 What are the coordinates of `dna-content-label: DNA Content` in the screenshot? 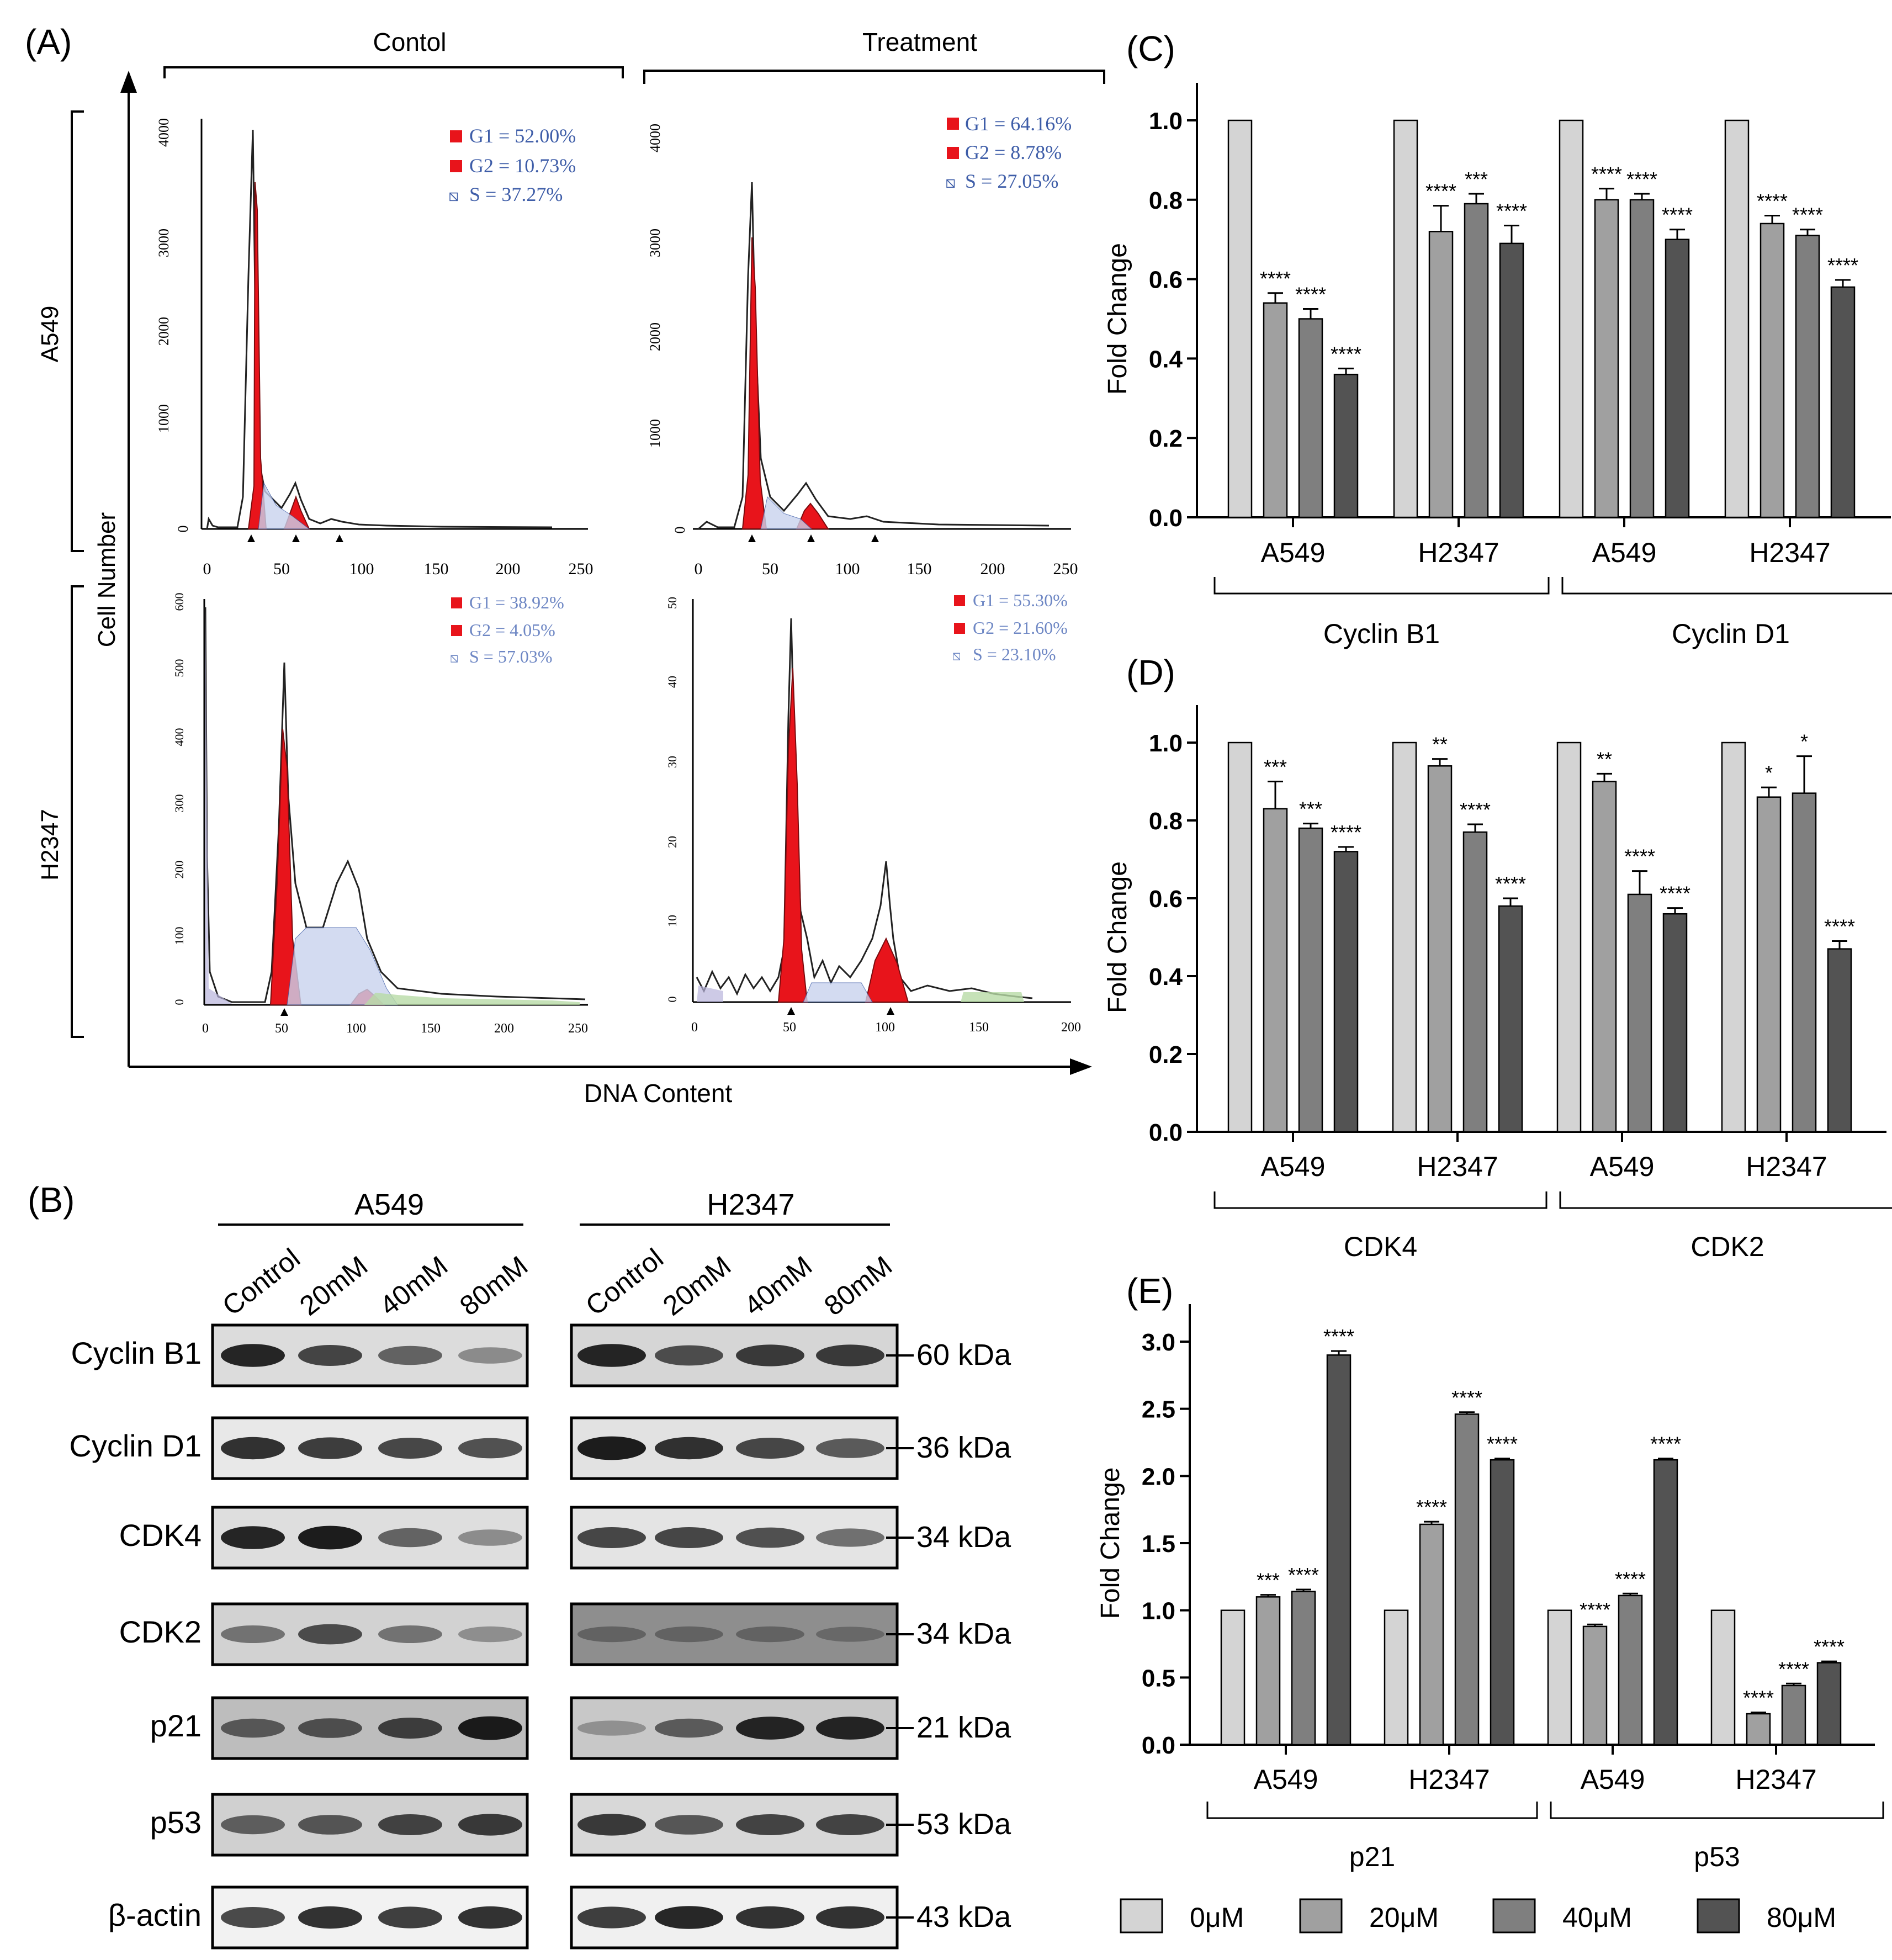 It's located at (658, 1094).